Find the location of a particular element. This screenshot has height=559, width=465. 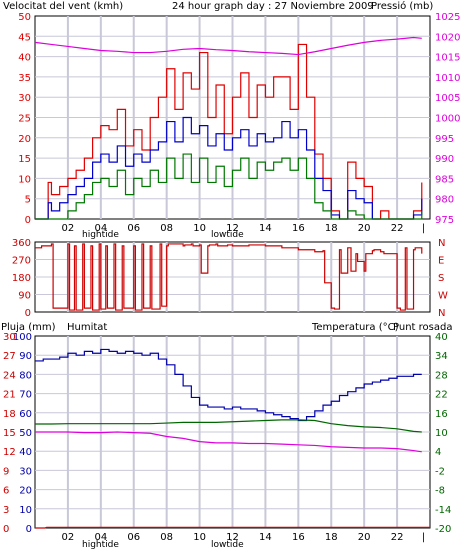

humidity-y-tick: 40 is located at coordinates (25, 452).